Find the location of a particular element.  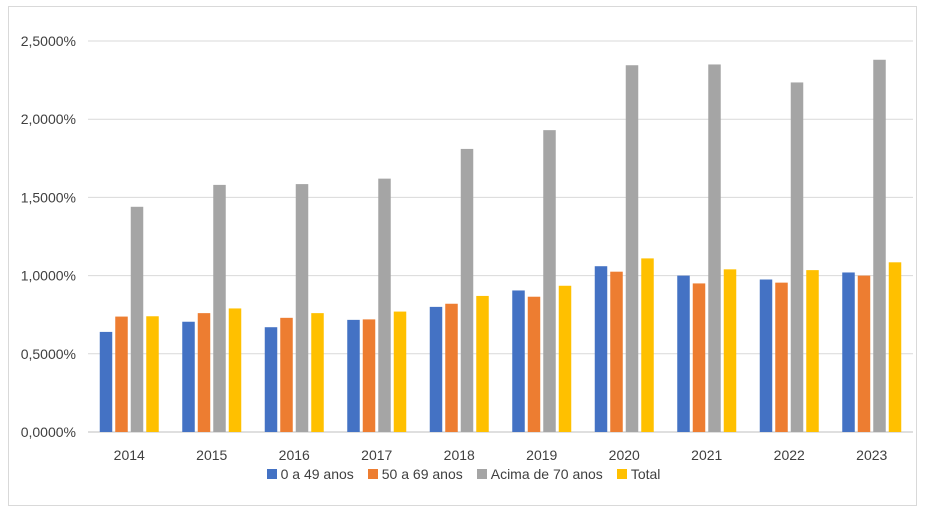

y-tick-label: 2,5000% is located at coordinates (48, 41).